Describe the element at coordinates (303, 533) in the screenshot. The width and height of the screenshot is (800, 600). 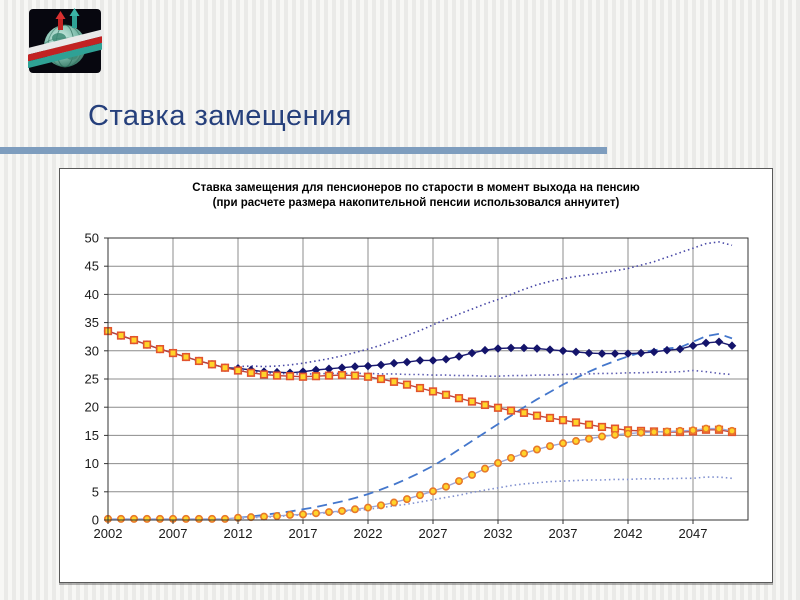
I see `x-tick-label: 2017` at that location.